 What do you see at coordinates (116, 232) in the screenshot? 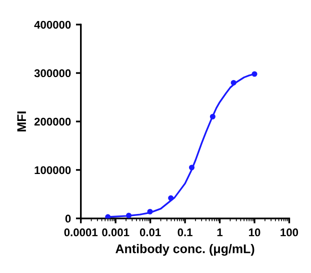
I see `x-tick-label: 0.001` at bounding box center [116, 232].